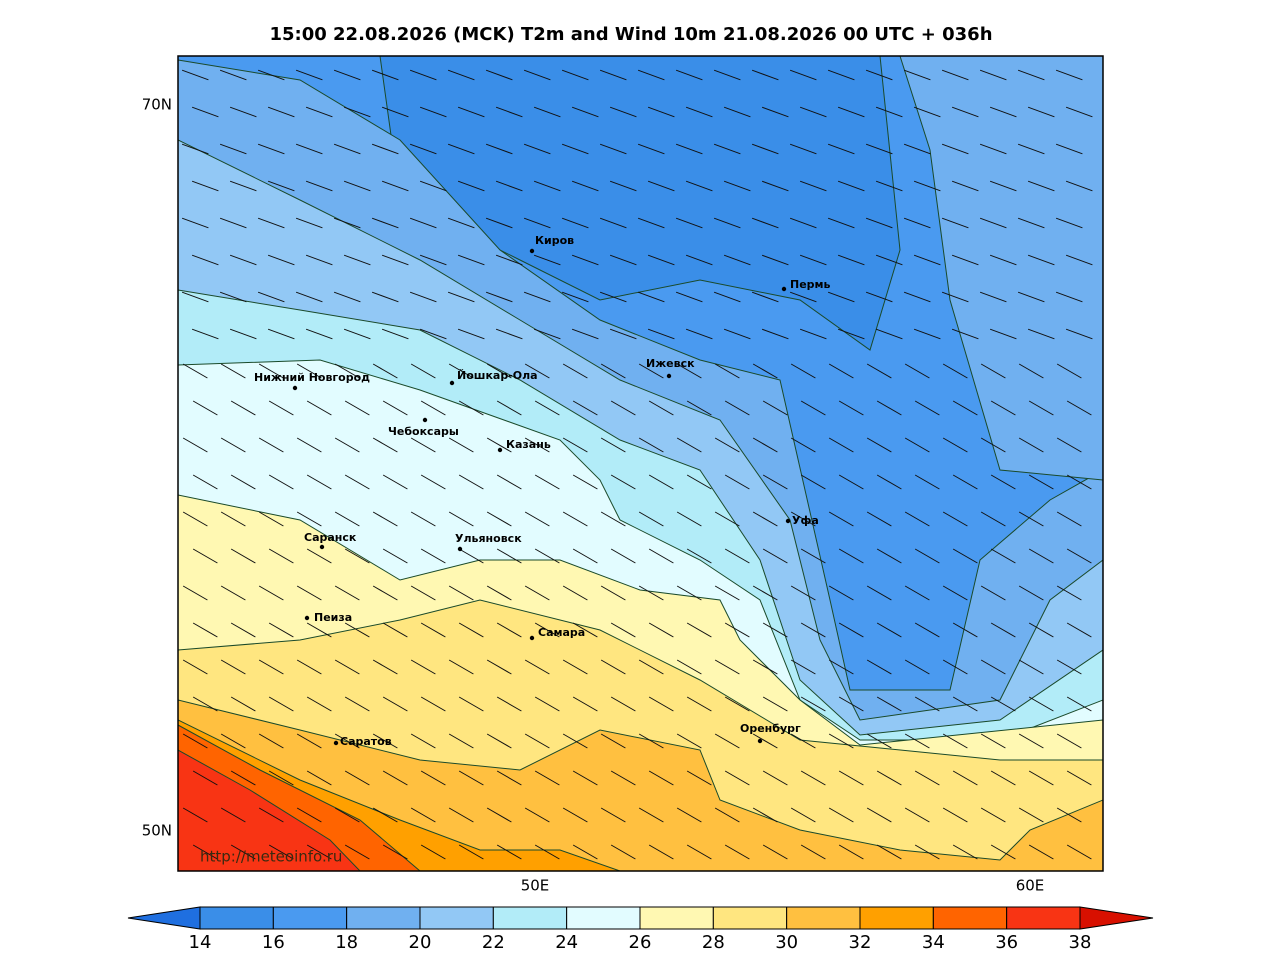  Describe the element at coordinates (535, 886) in the screenshot. I see `lon-label: 50E` at that location.